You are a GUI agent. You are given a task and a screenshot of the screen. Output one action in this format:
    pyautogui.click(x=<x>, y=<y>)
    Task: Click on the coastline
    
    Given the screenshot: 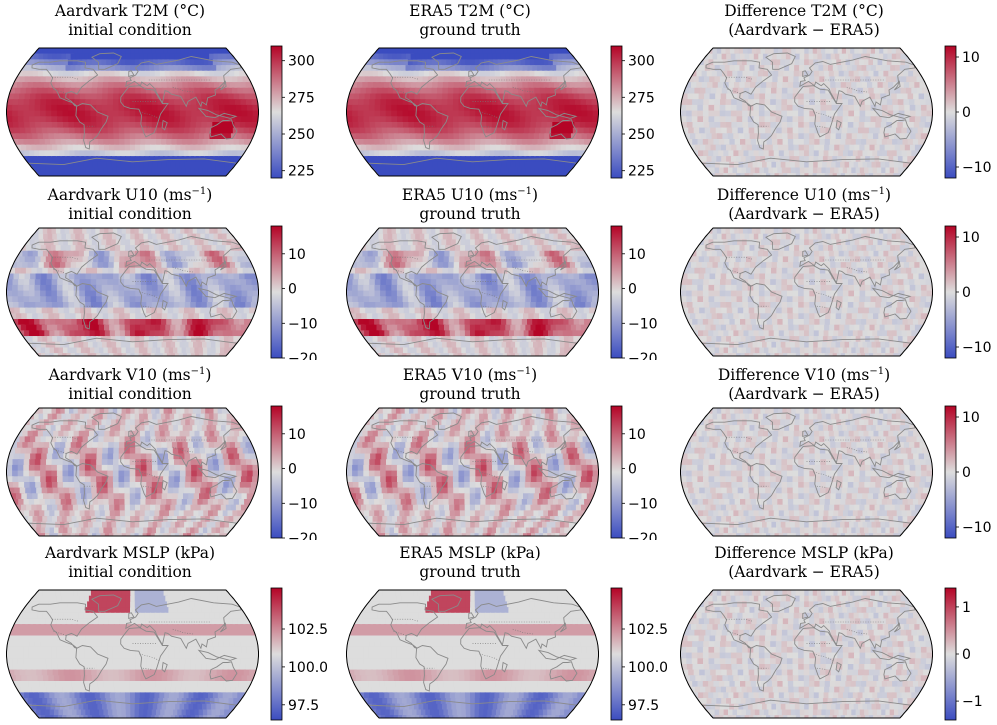 What is the action you would take?
    pyautogui.click(x=217, y=293)
    